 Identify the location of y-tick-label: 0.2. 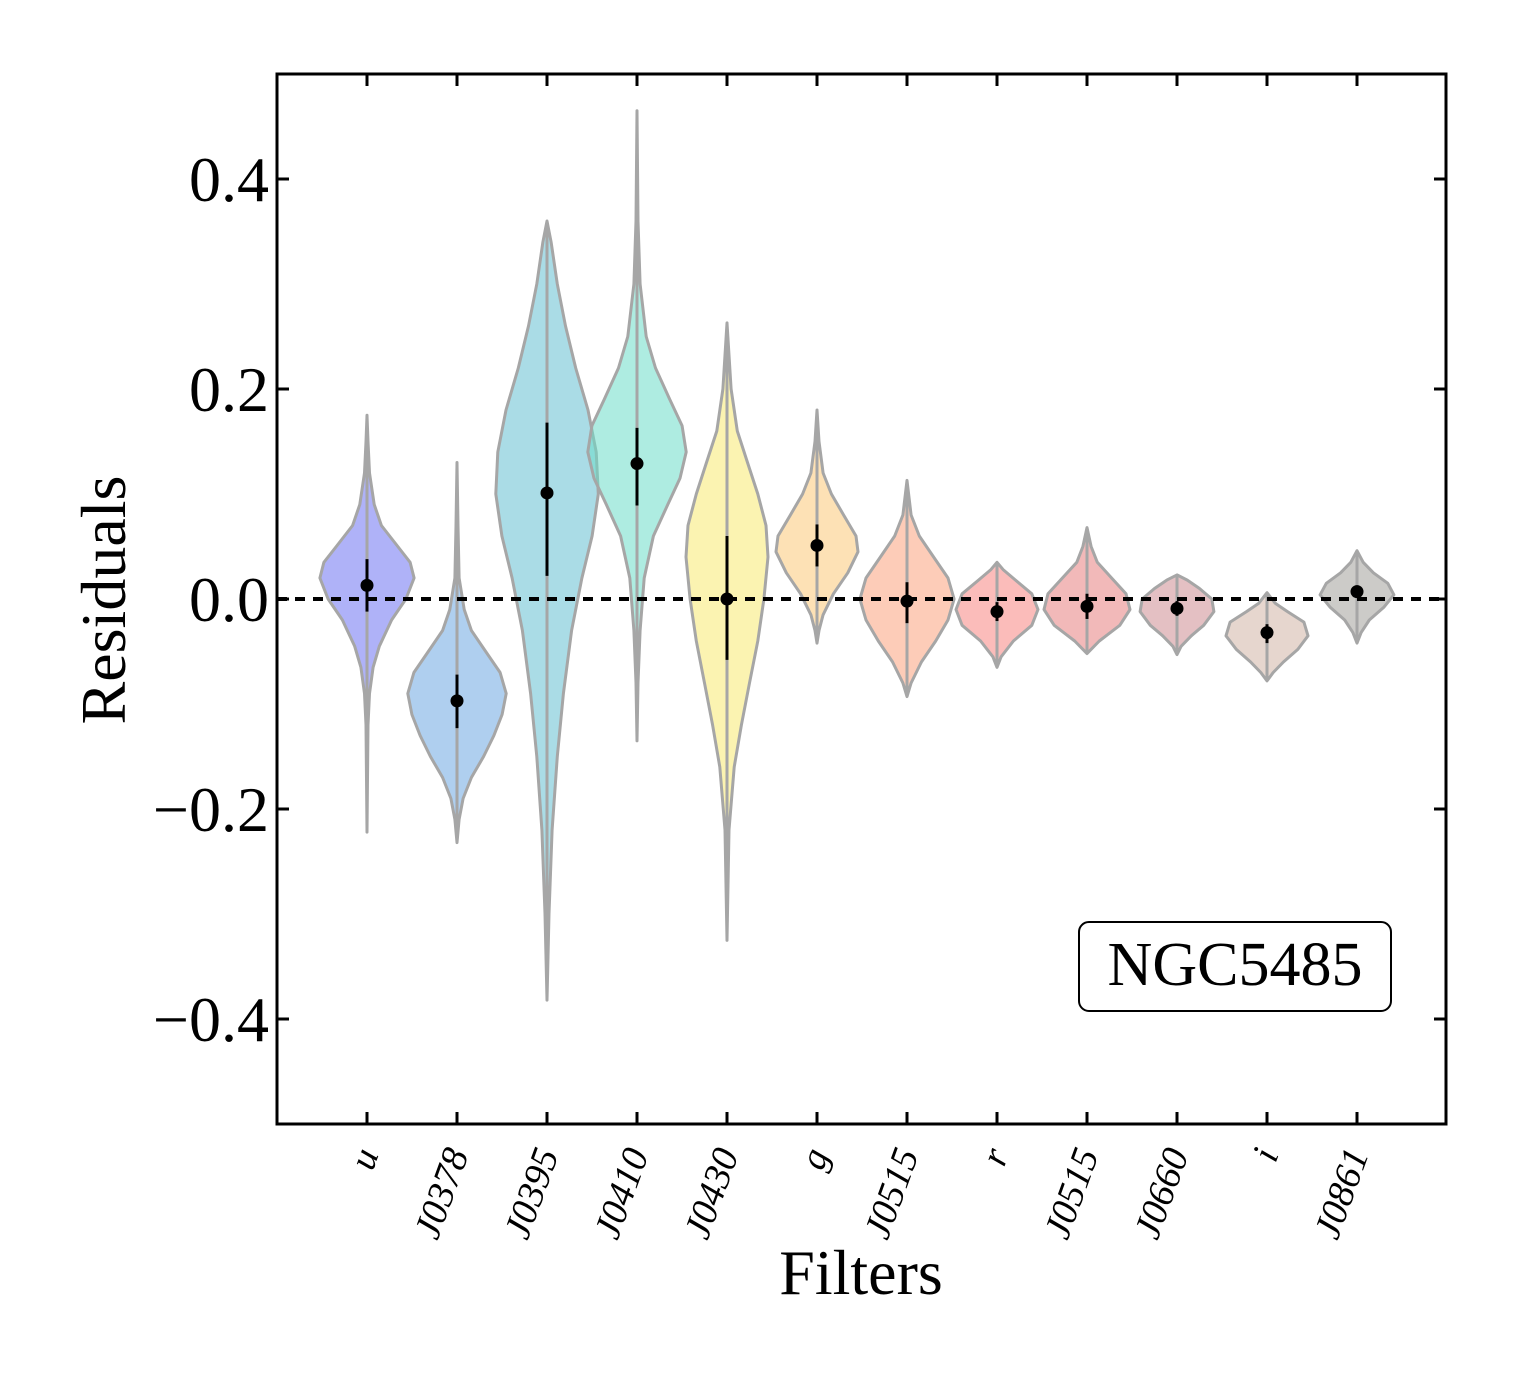
(229, 389).